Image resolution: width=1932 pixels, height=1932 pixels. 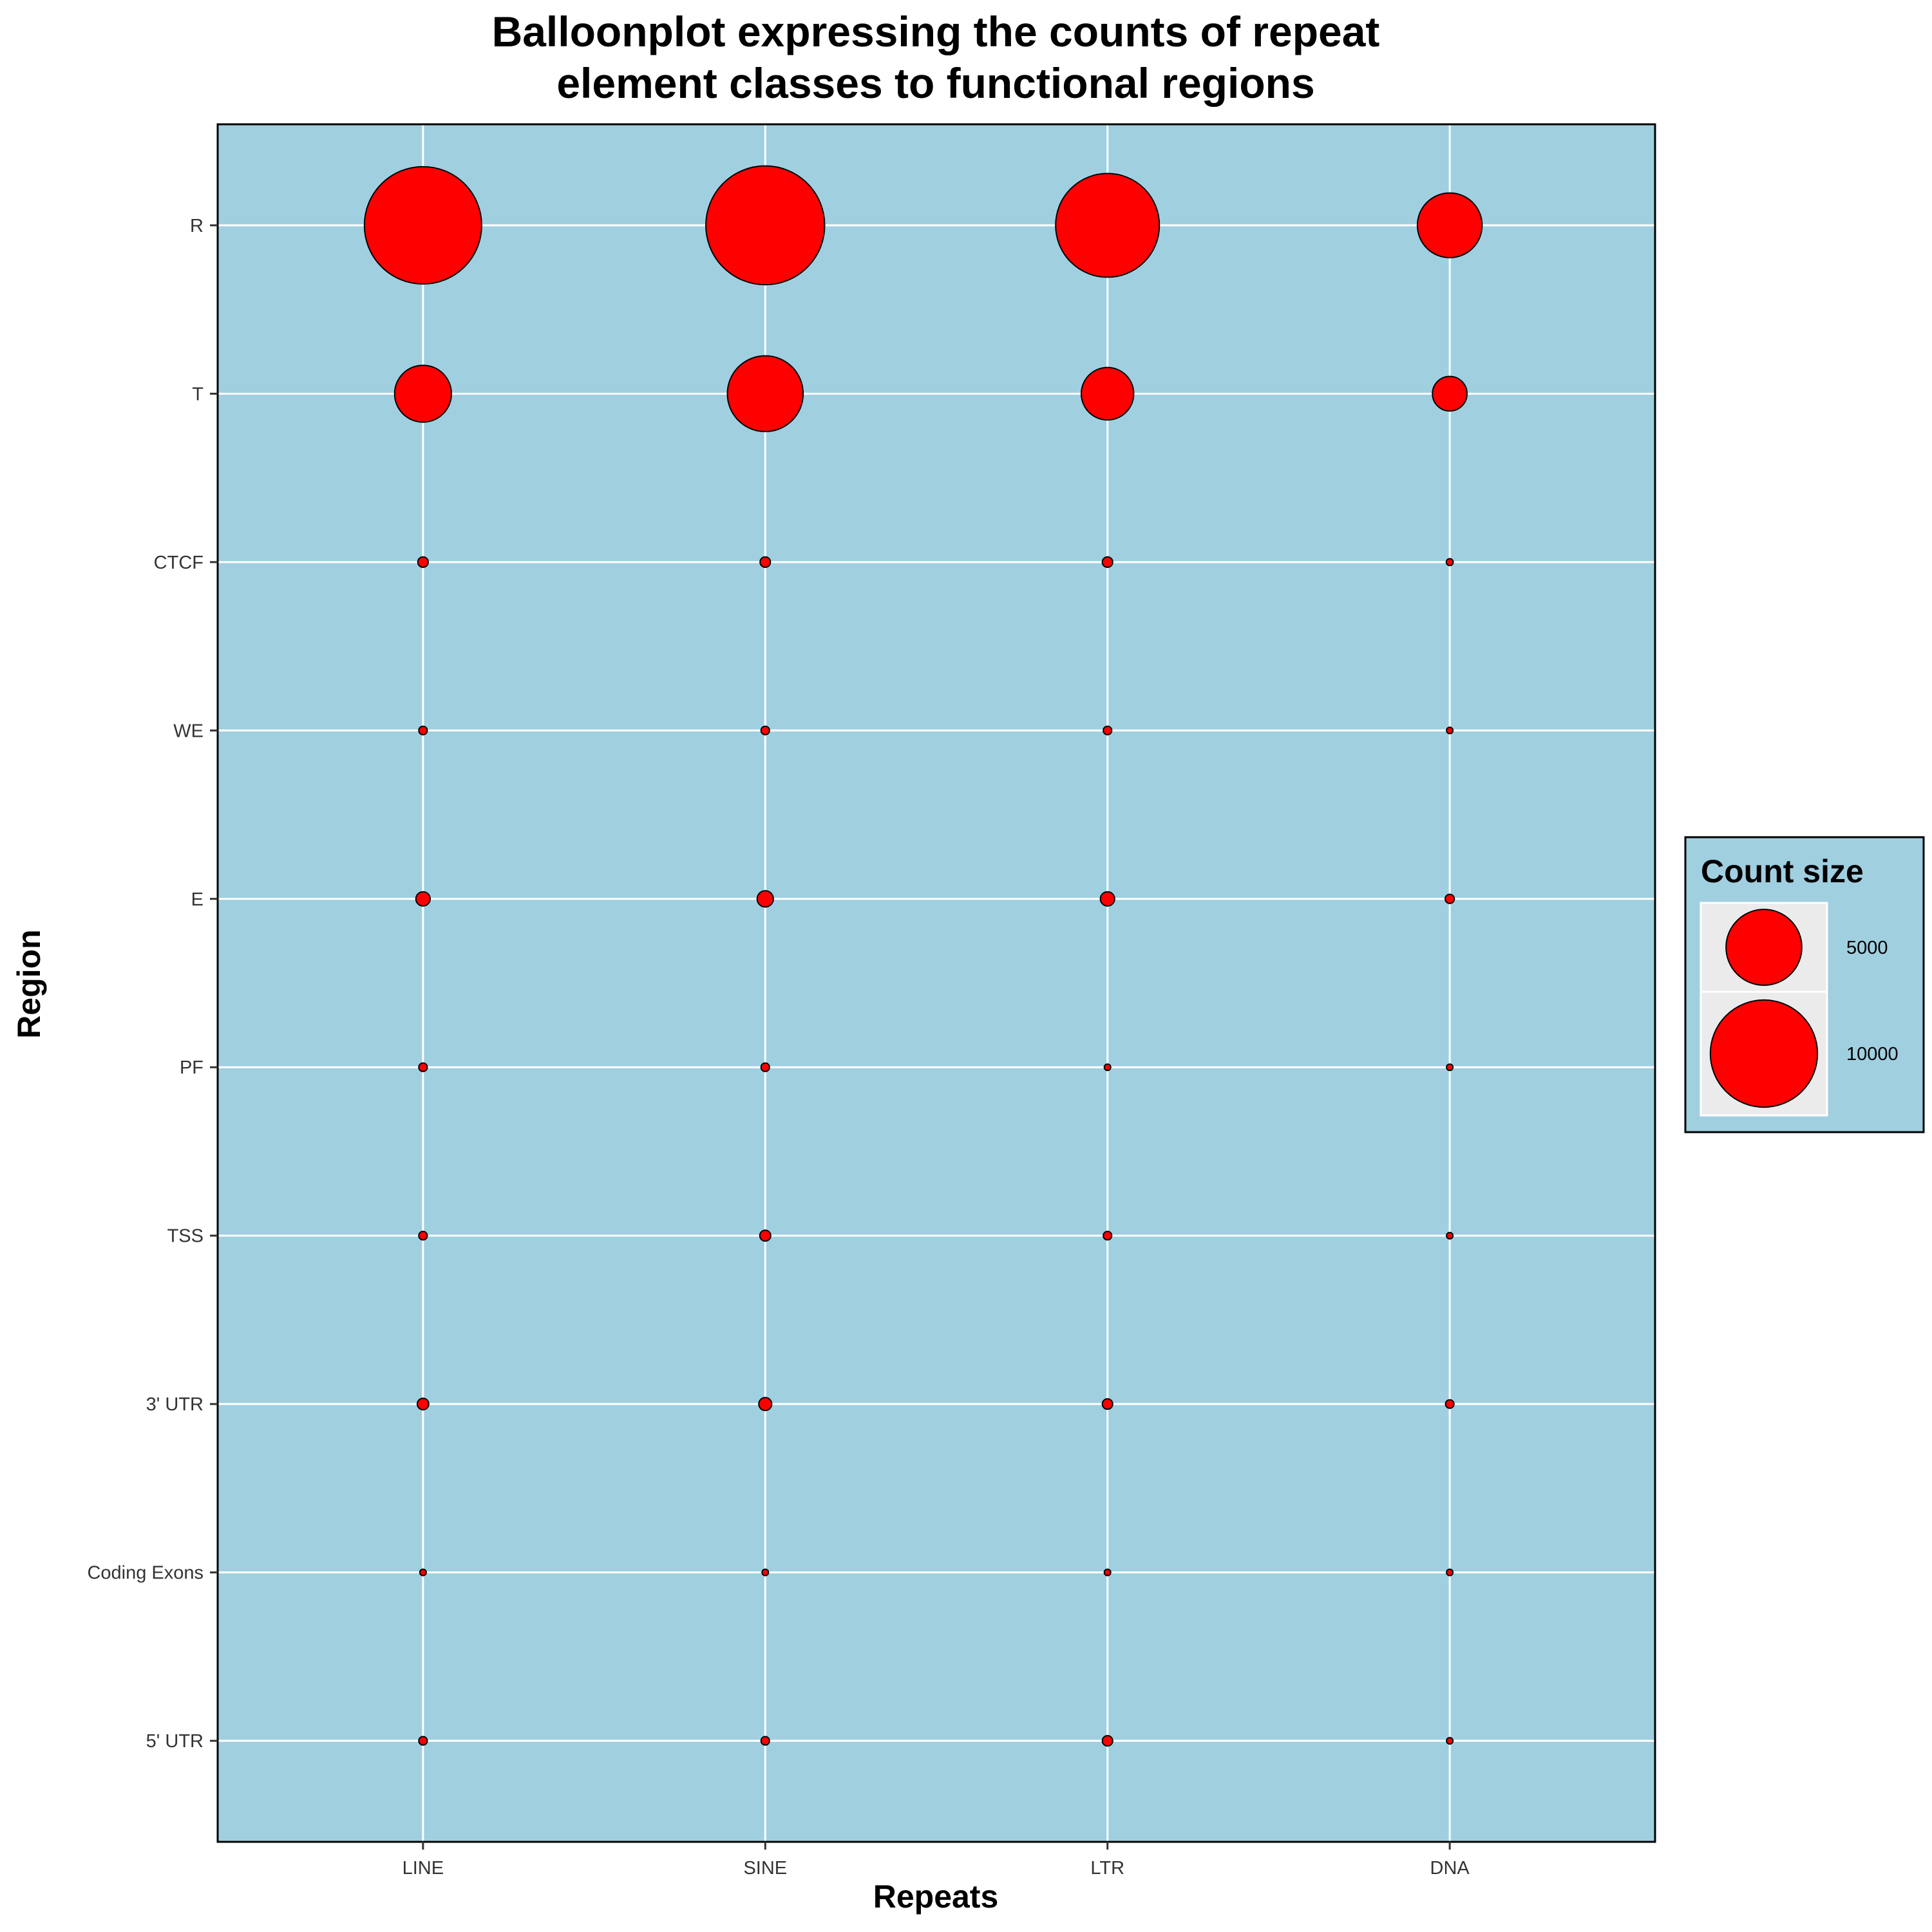 I want to click on balloon-sine-3-utr, so click(x=765, y=1405).